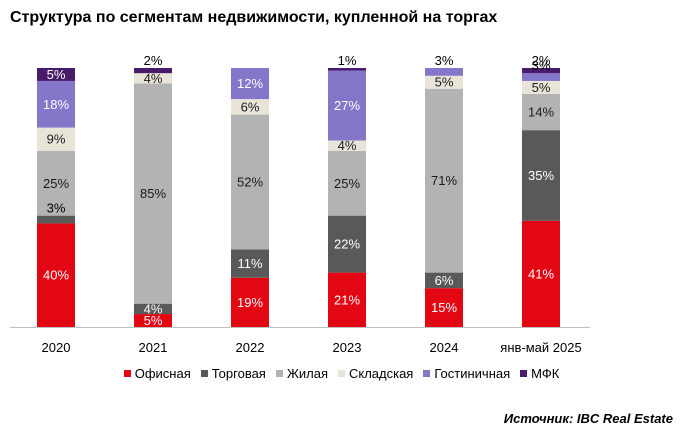 This screenshot has width=683, height=435. I want to click on category-label: 2022, so click(250, 347).